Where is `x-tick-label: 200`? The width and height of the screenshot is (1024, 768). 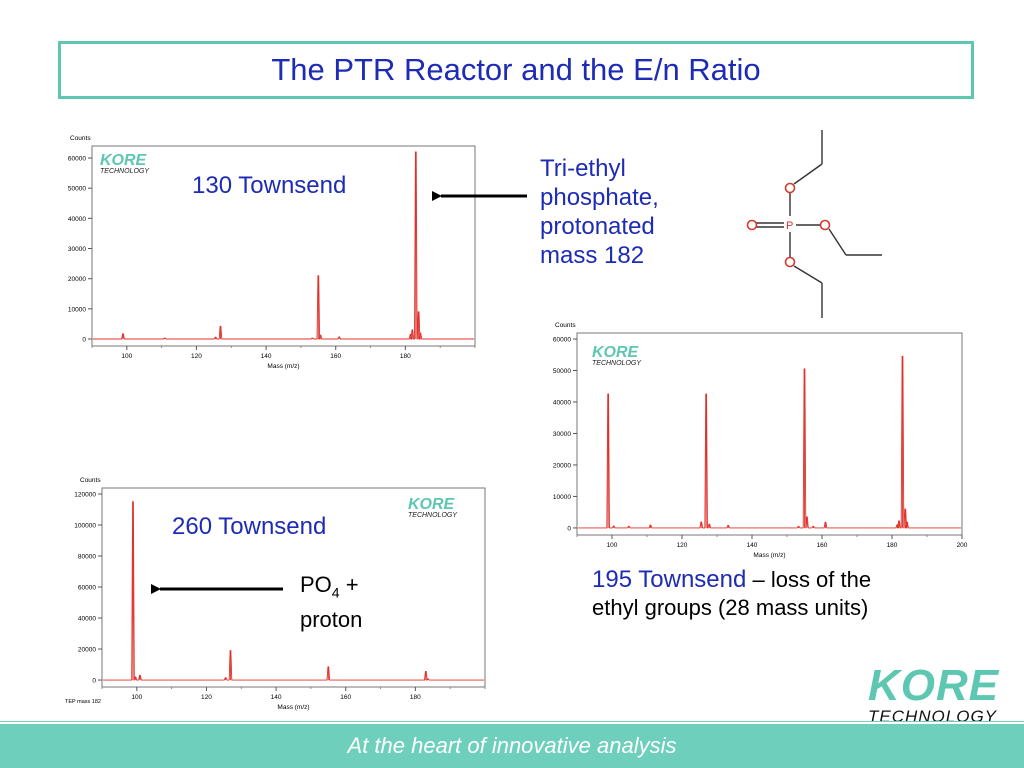 x-tick-label: 200 is located at coordinates (962, 545).